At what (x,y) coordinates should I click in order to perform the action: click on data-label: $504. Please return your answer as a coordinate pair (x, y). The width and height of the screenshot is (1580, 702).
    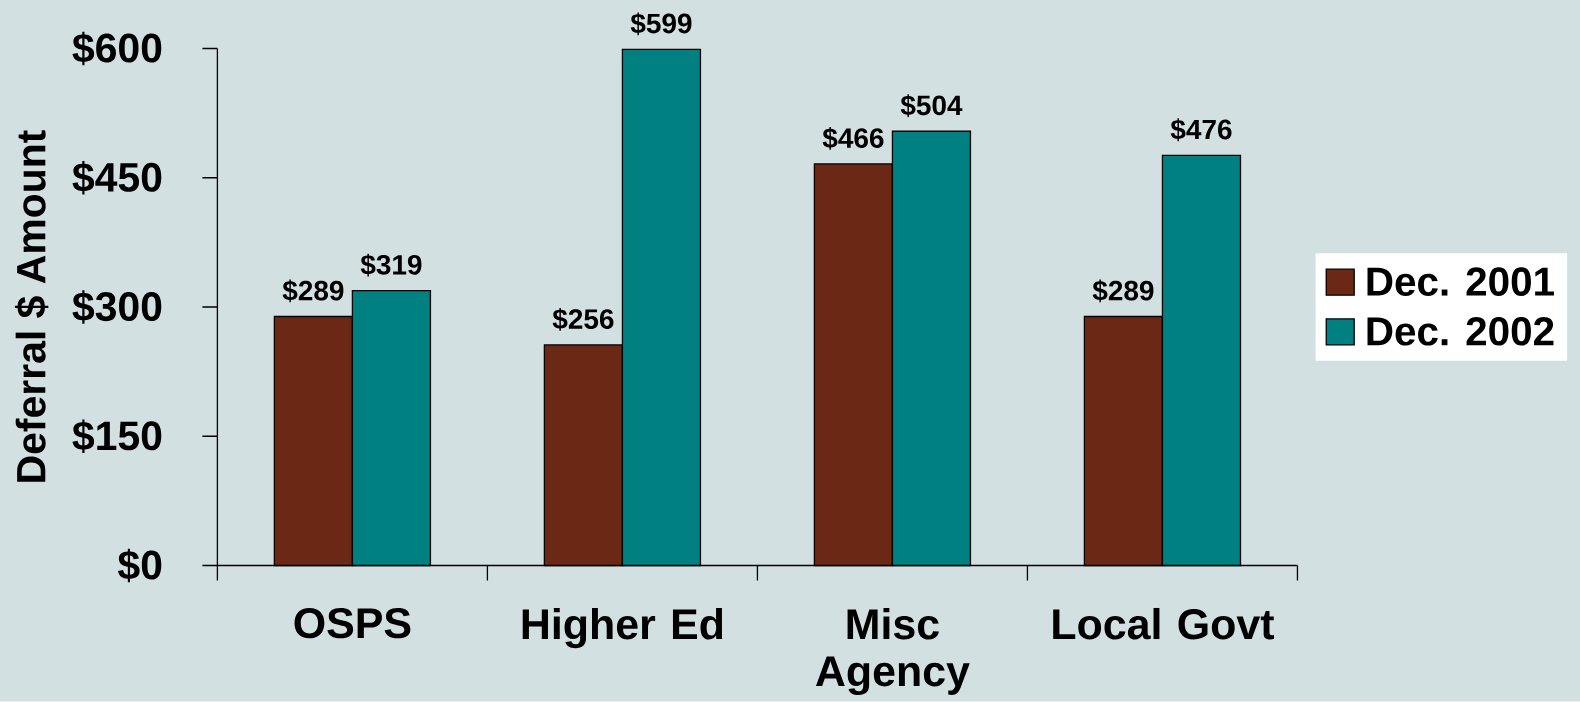
    Looking at the image, I should click on (931, 106).